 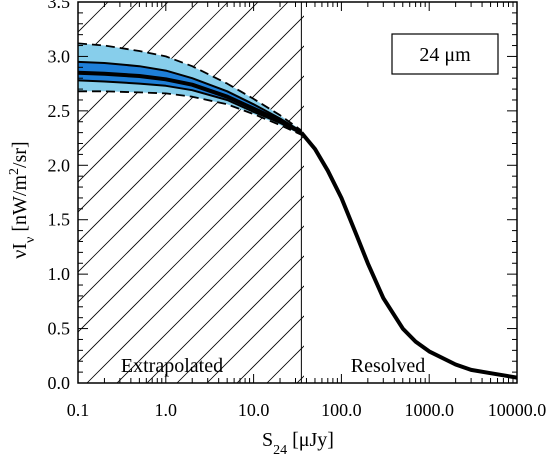 I want to click on y-axis-title-sup: 2, so click(x=14, y=171).